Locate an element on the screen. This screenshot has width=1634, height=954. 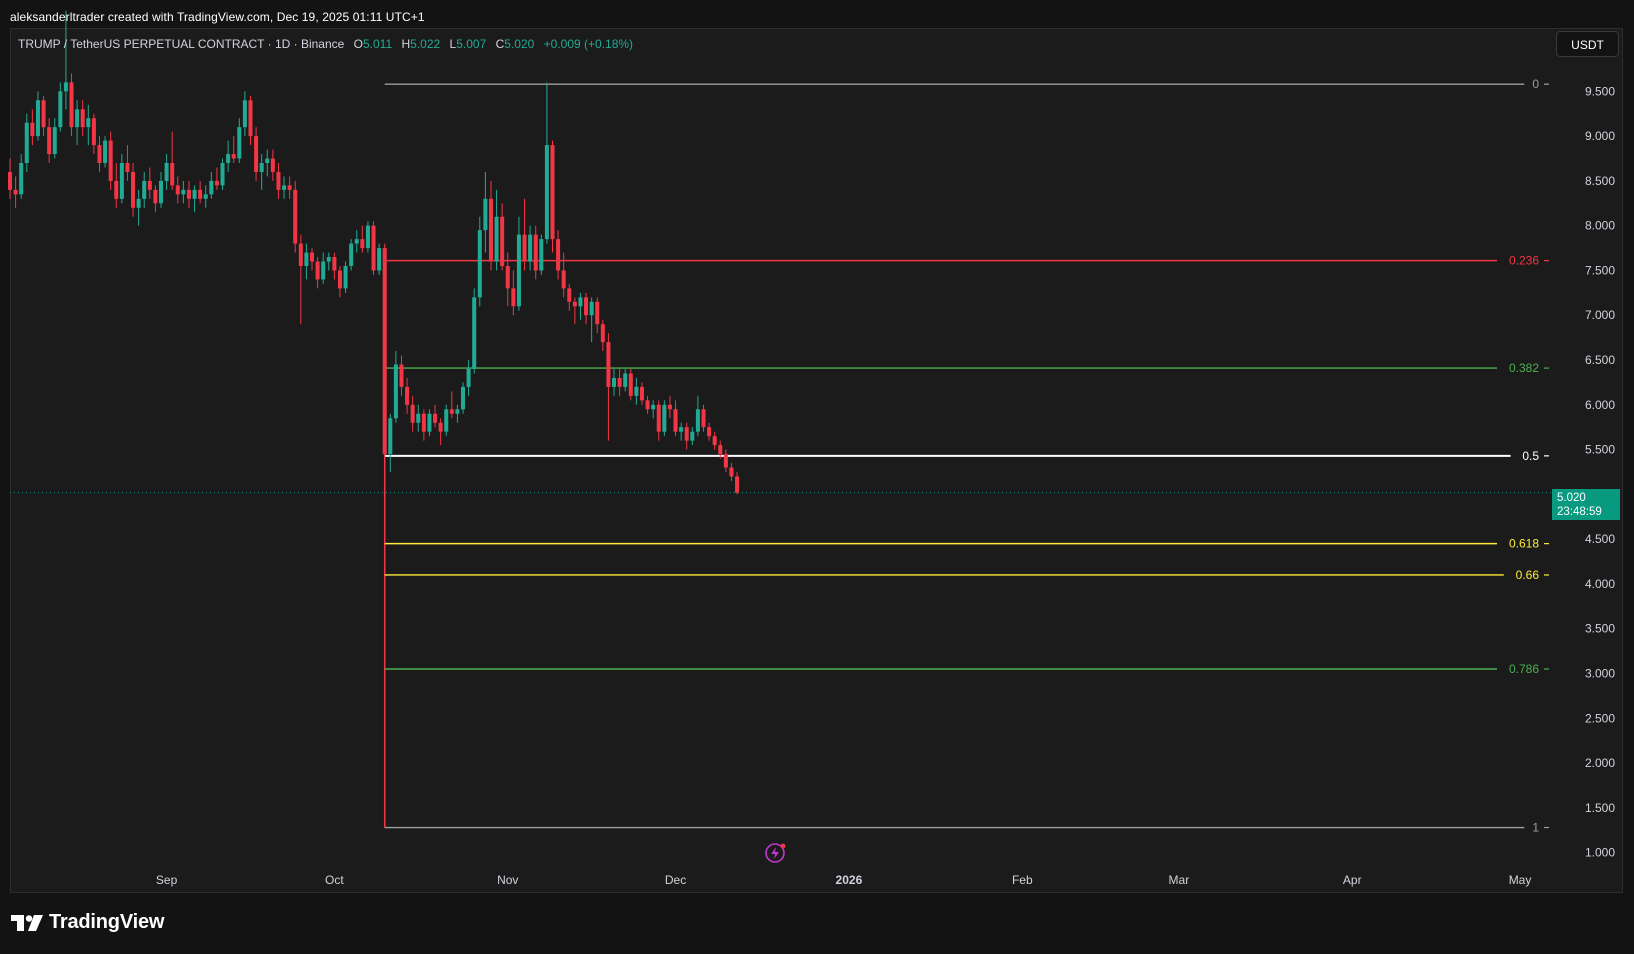
low-label: L is located at coordinates (453, 44).